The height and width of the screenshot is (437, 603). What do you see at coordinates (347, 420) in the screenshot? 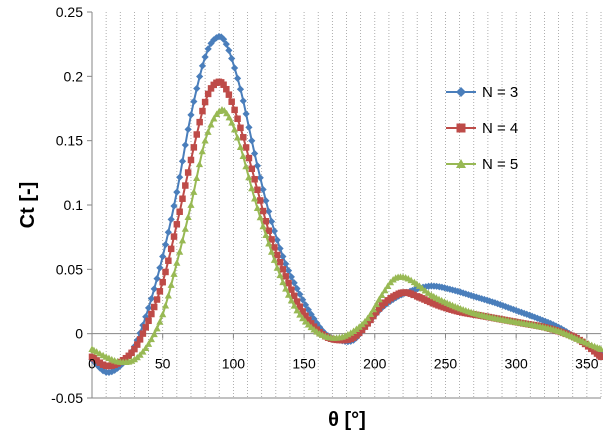
I see `x-axis-title: θ [°]` at bounding box center [347, 420].